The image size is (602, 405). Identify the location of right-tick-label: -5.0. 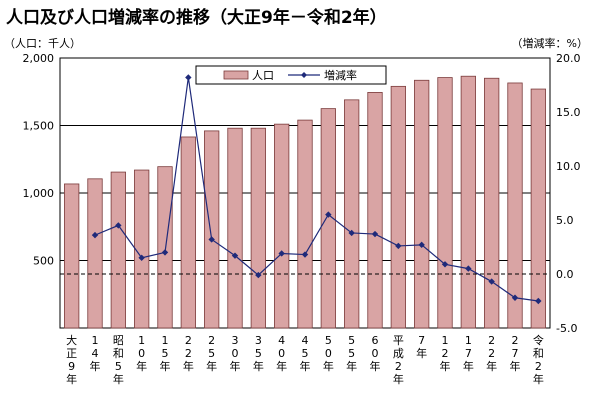
(566, 328).